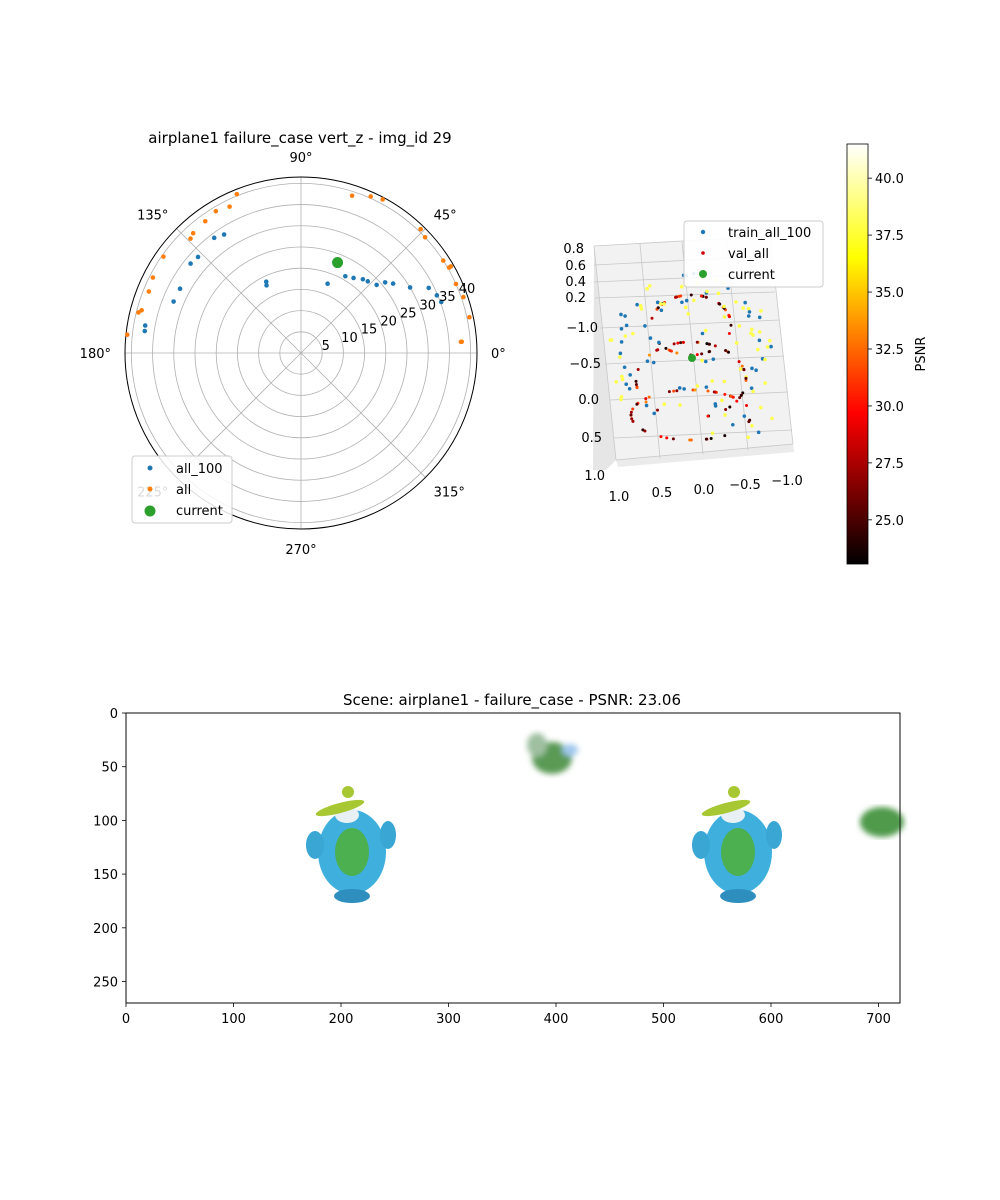 The height and width of the screenshot is (1200, 1000). I want to click on polar-outer-ring, so click(301, 353).